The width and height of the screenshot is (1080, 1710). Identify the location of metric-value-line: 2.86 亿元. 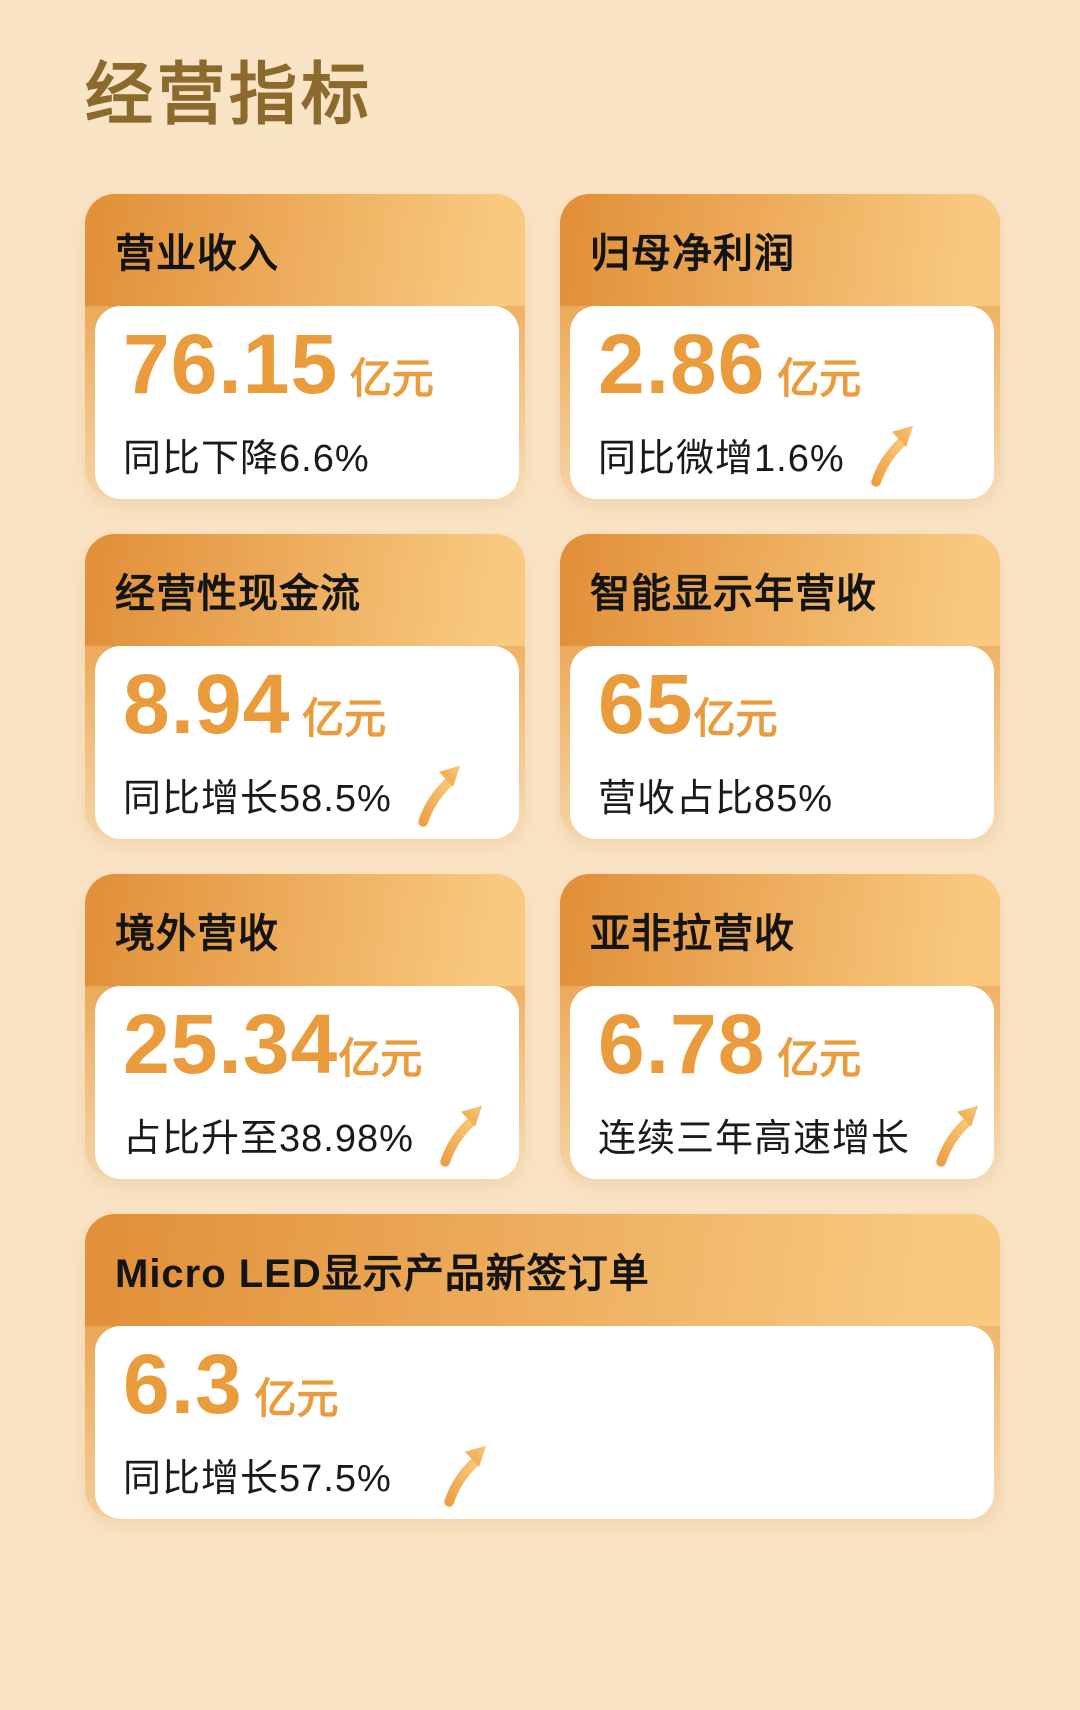
(785, 364).